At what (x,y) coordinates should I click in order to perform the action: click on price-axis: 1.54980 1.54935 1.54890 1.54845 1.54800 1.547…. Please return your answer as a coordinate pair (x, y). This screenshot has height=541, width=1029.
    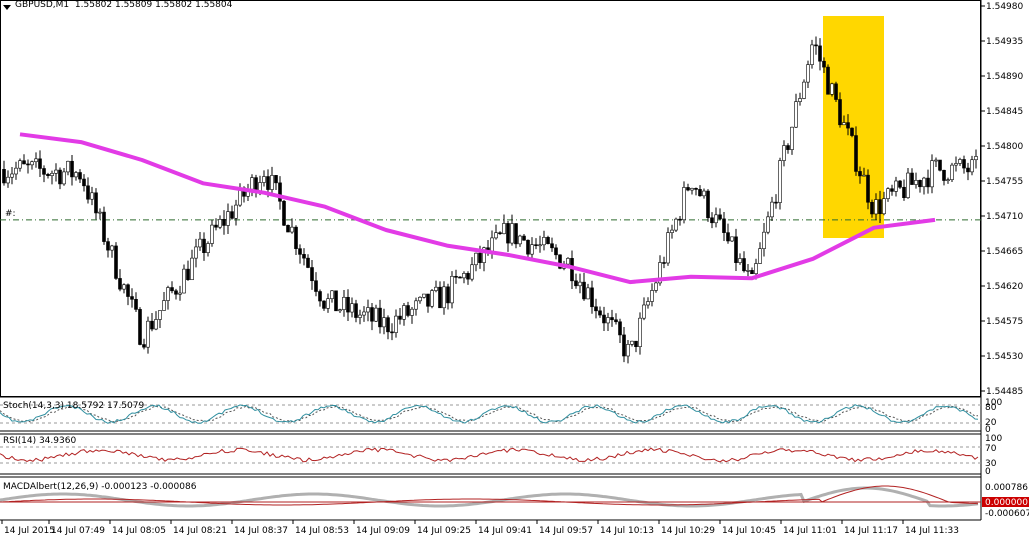
    Looking at the image, I should click on (1002, 199).